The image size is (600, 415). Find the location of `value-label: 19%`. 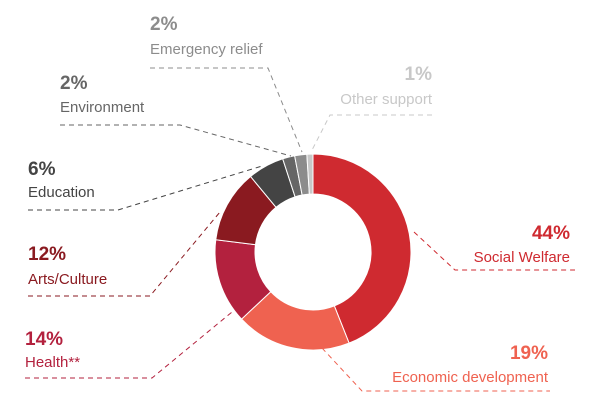

value-label: 19% is located at coordinates (529, 353).